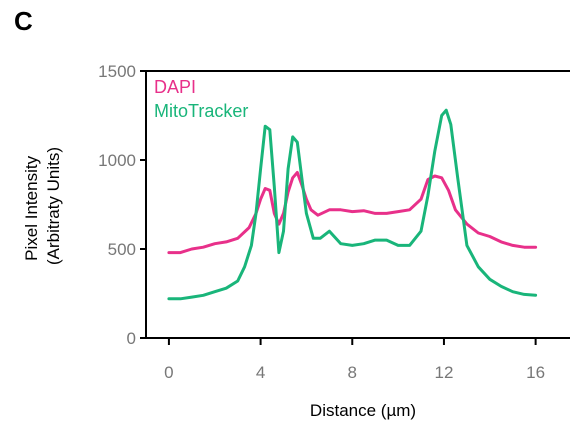 This screenshot has height=426, width=572. Describe the element at coordinates (53, 206) in the screenshot. I see `y-axis-label-line2: (Arbitraty Units)` at that location.